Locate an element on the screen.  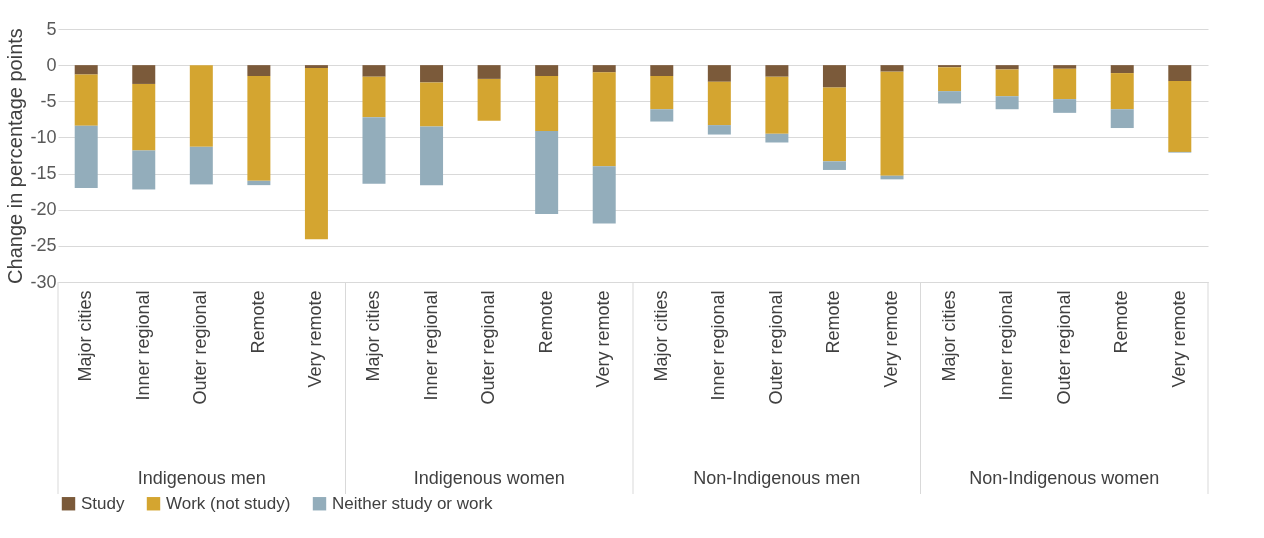
y-tick-label: -5 is located at coordinates (48, 100).